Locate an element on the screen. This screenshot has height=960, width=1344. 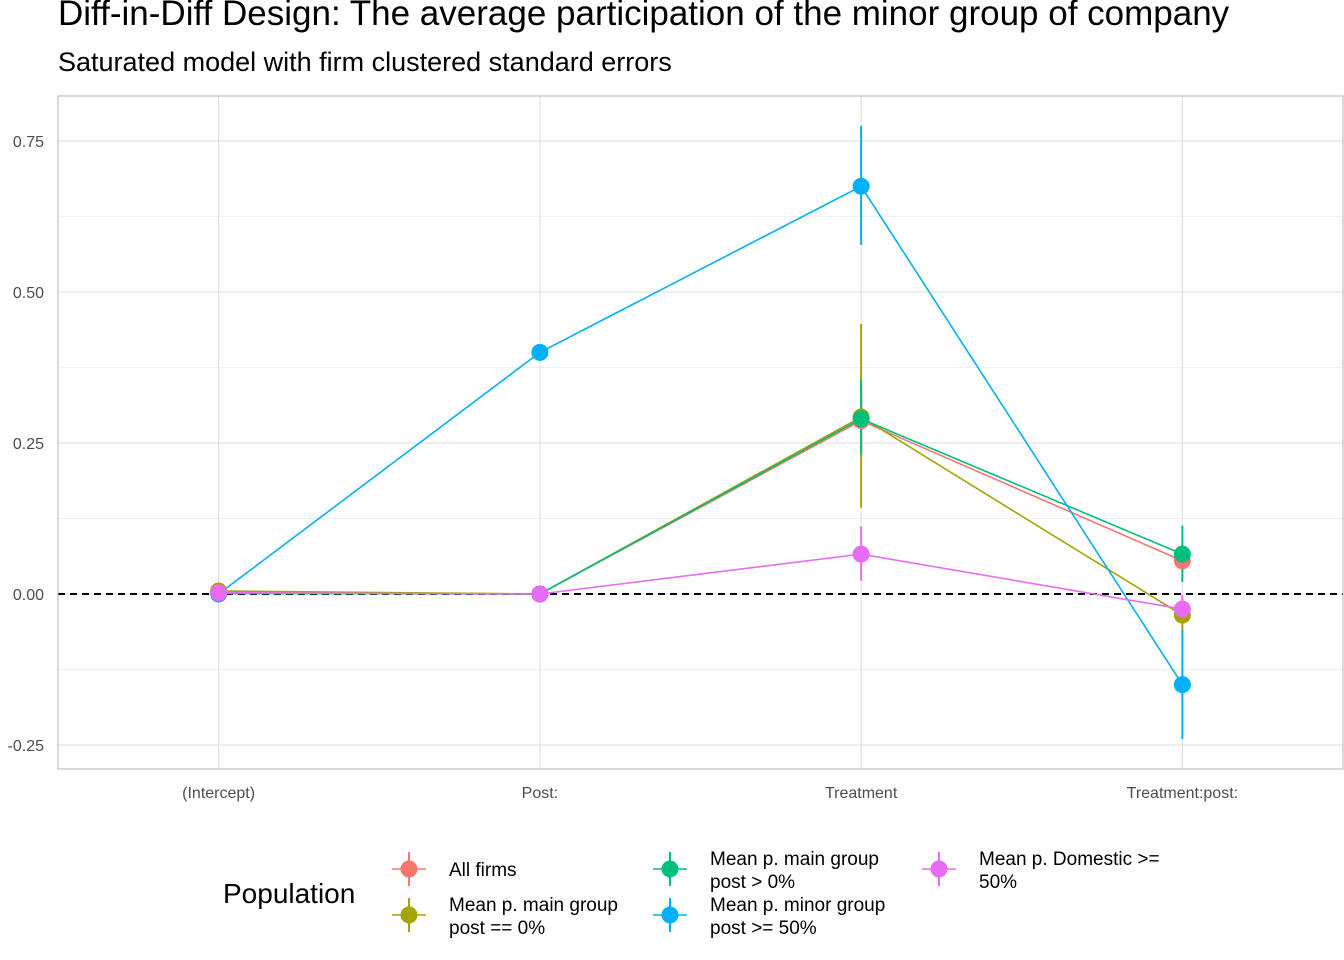
legend-title: Population is located at coordinates (289, 893).